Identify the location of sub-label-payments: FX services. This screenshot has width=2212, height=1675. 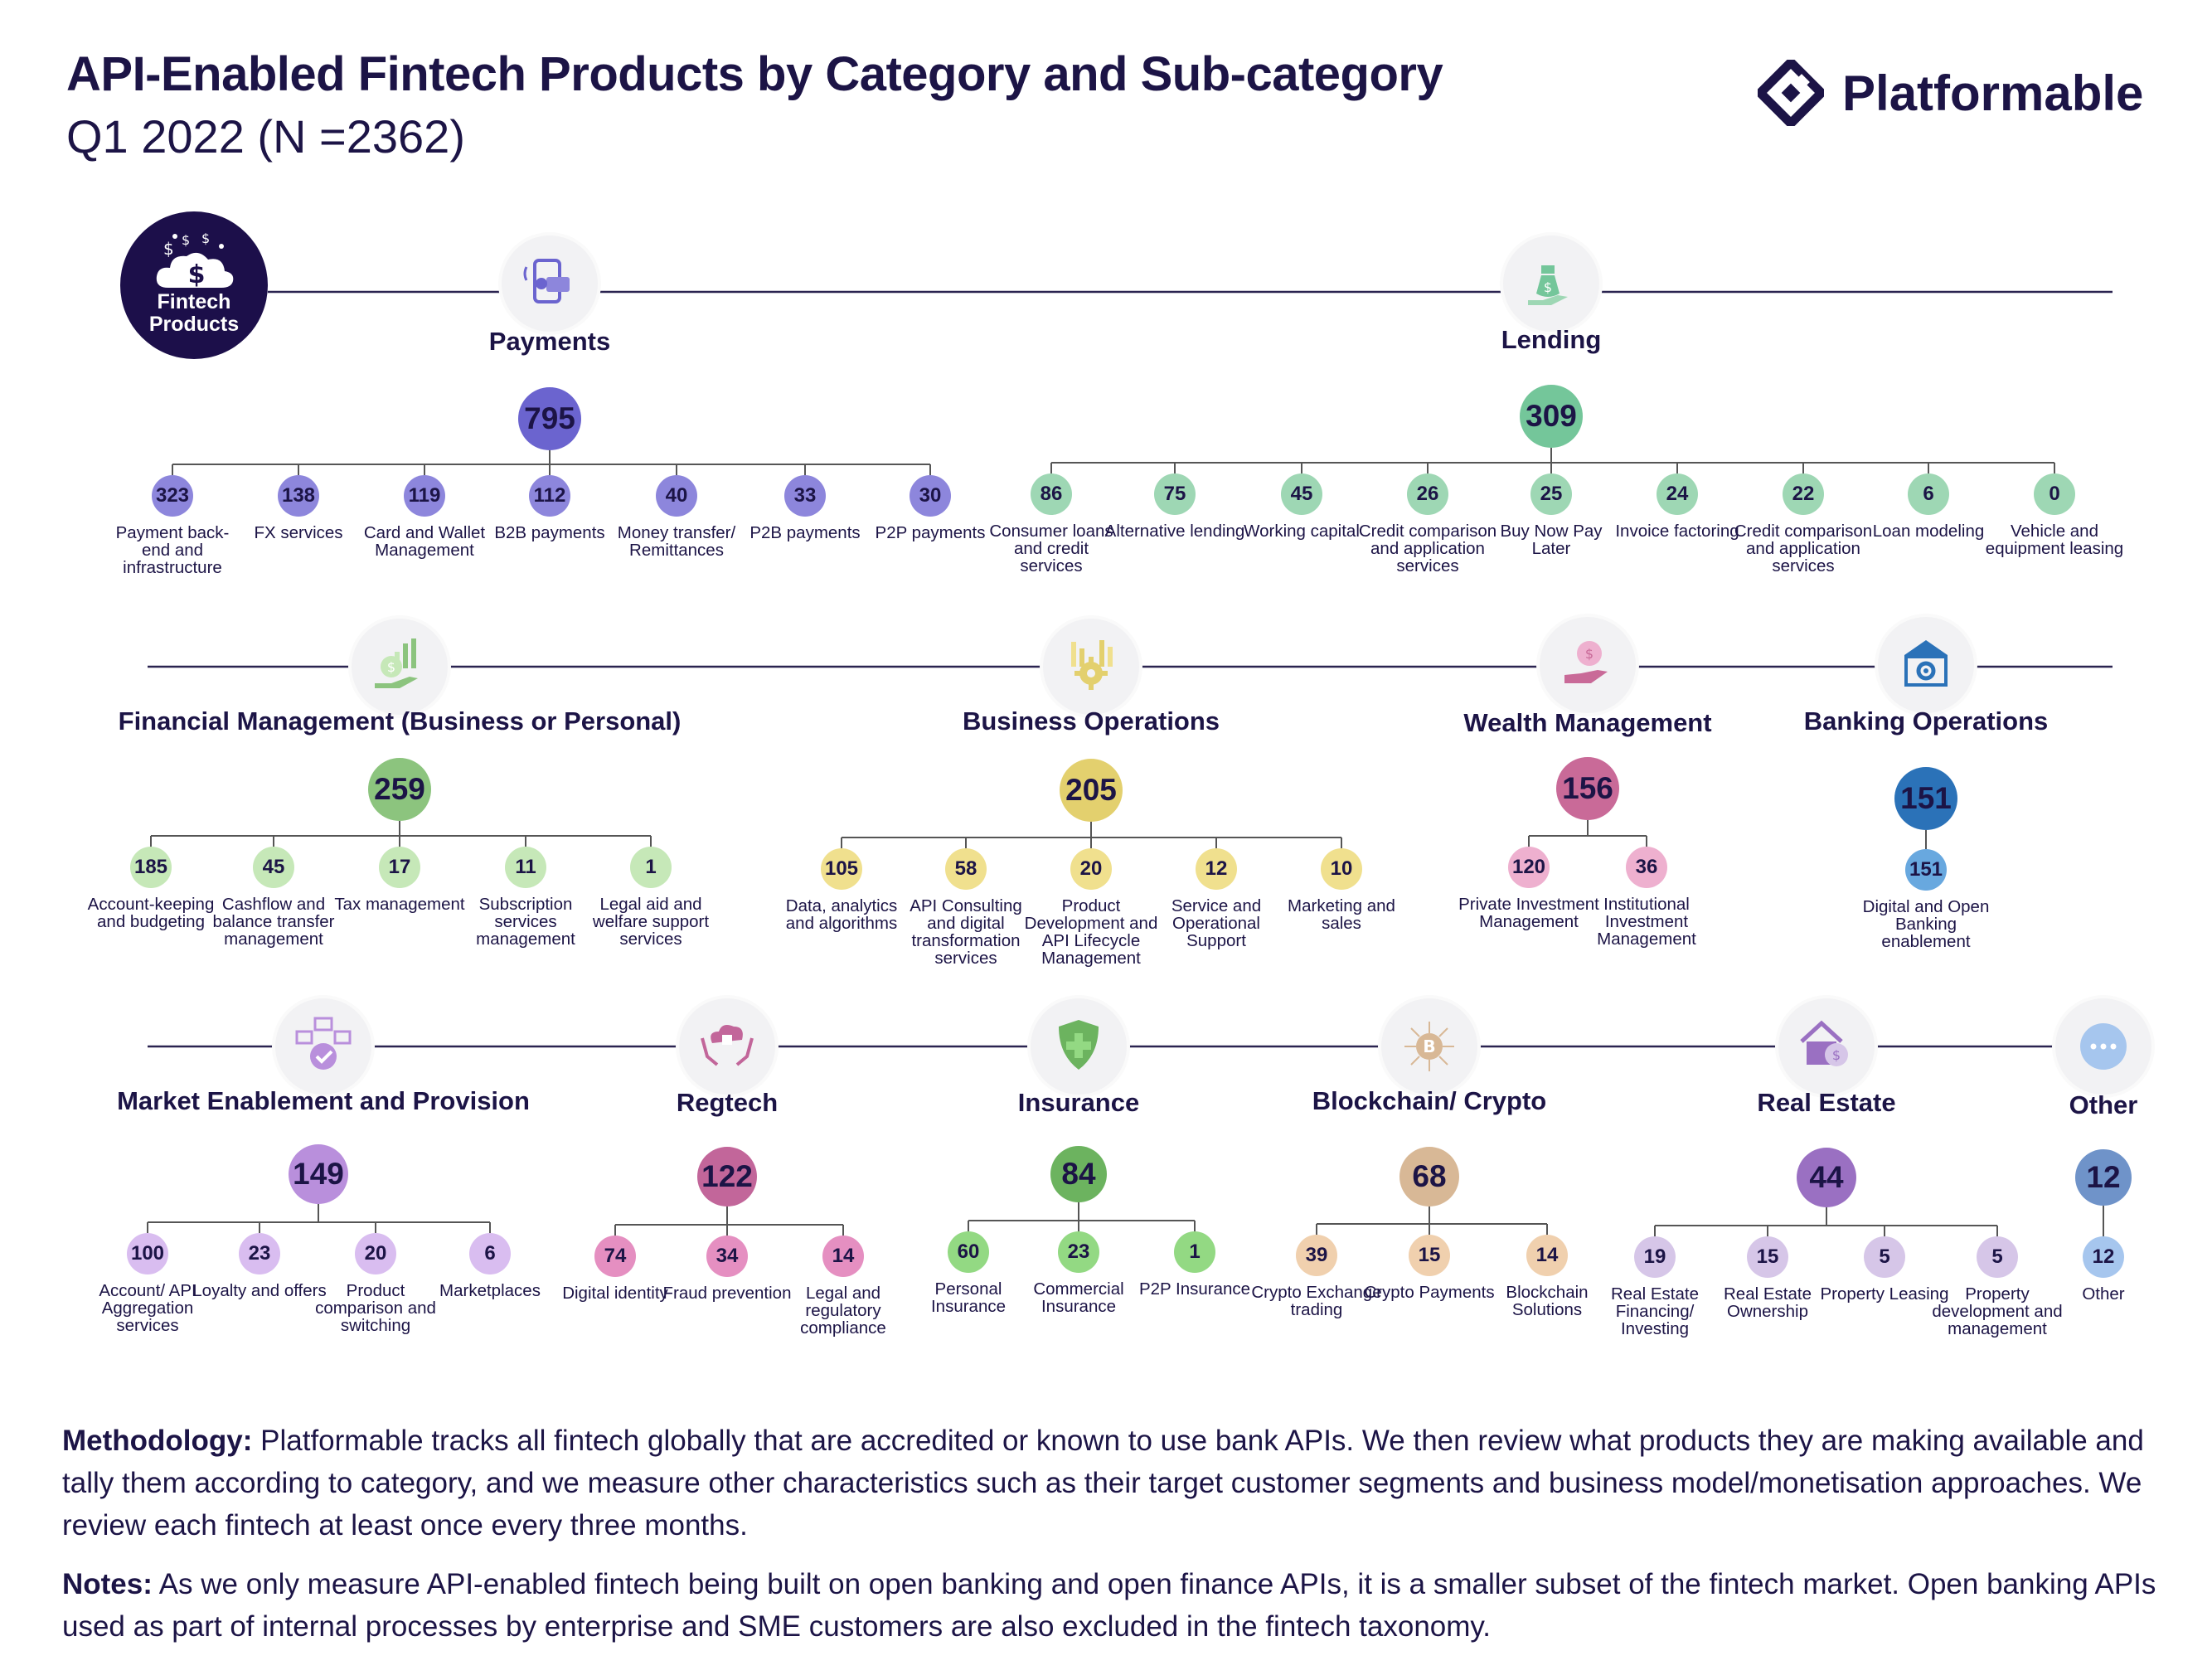
(298, 532).